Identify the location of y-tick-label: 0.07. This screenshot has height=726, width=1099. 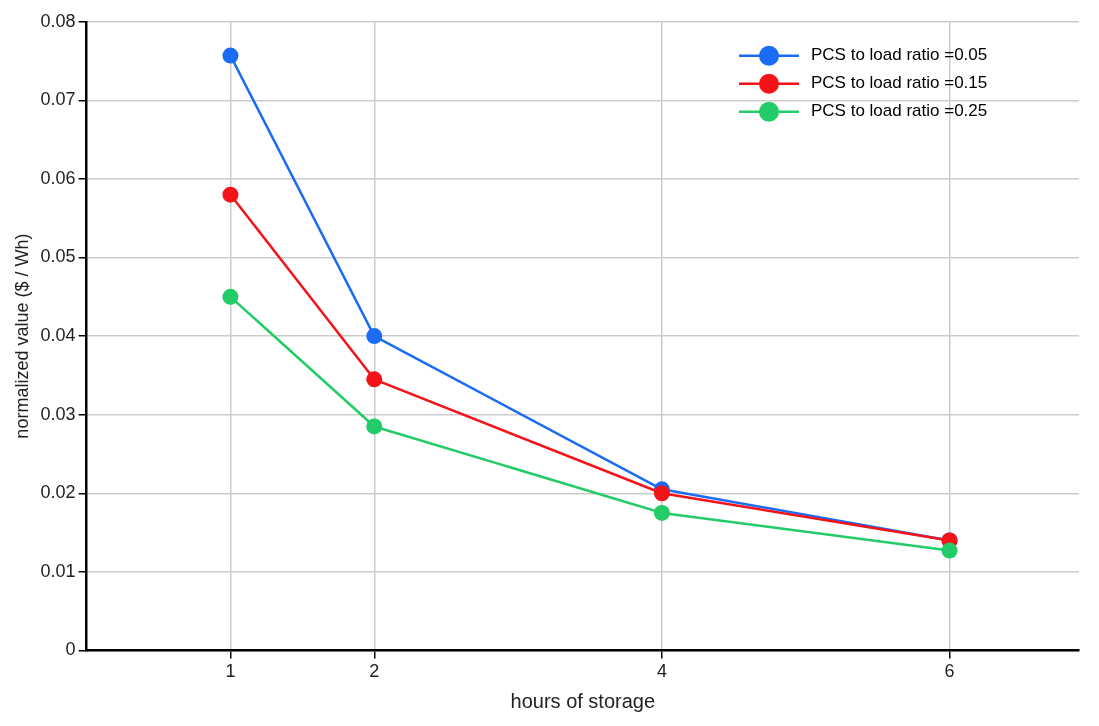
(58, 99).